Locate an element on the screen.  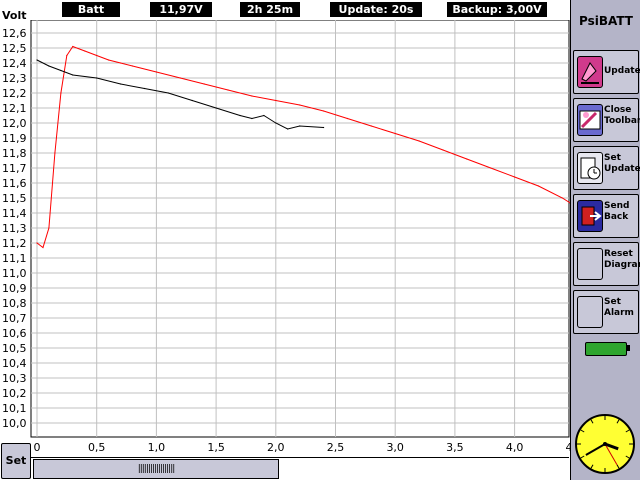
y-tick-label: 11,1 is located at coordinates (14, 258).